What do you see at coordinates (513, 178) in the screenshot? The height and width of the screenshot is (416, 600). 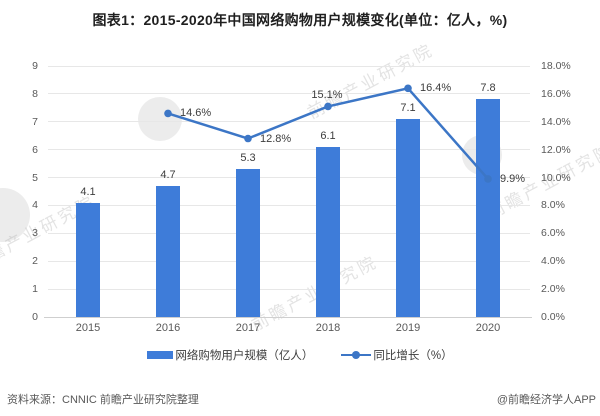 I see `line-value-label: 9.9%` at bounding box center [513, 178].